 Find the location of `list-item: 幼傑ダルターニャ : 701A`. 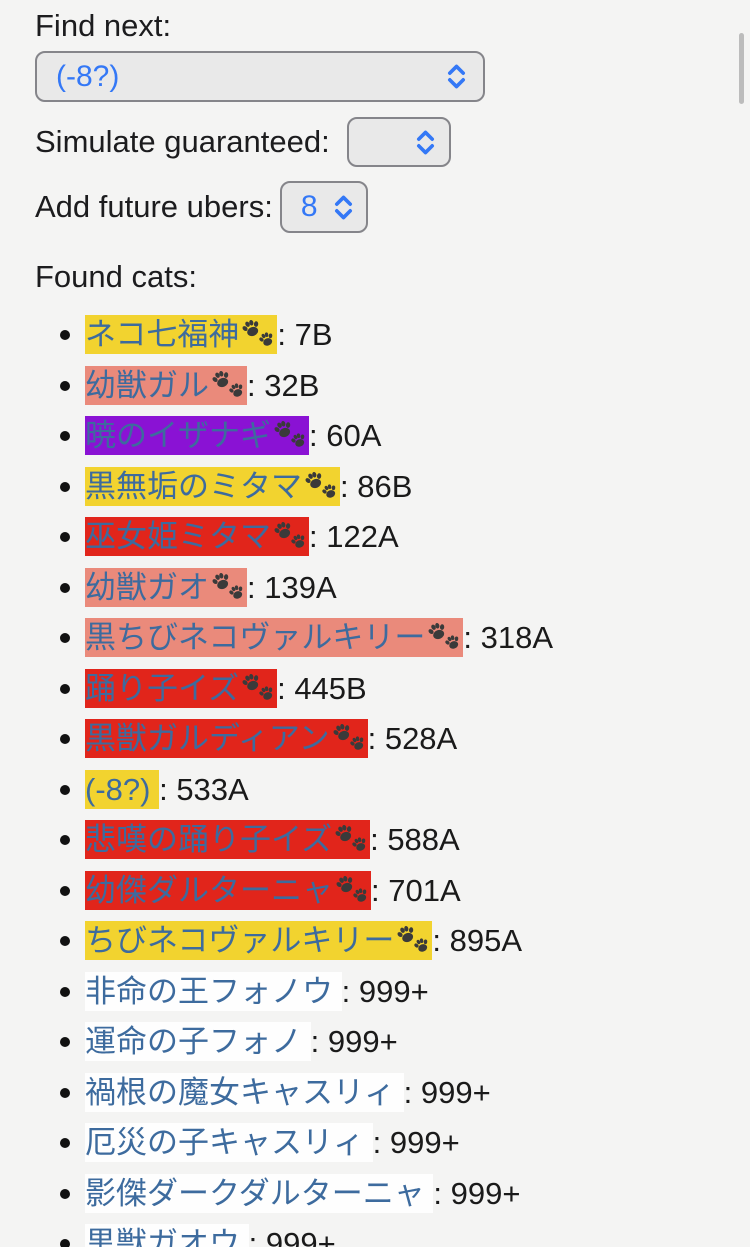

list-item: 幼傑ダルターニャ : 701A is located at coordinates (405, 890).